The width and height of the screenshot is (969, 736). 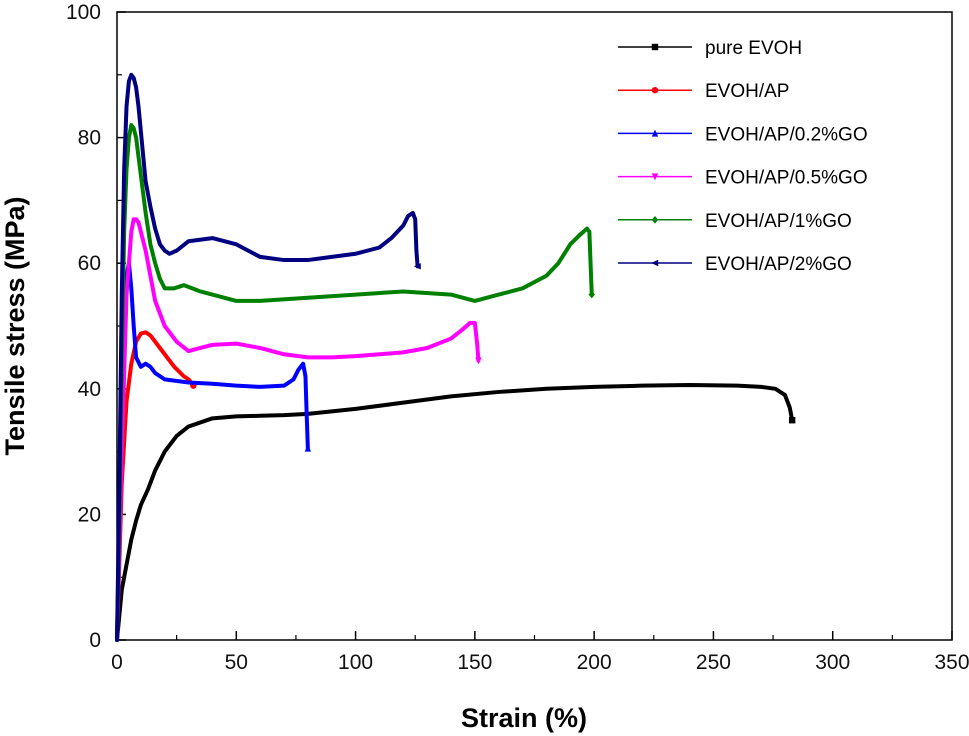 I want to click on legend-item: EVOH/AP/1%GO, so click(x=735, y=221).